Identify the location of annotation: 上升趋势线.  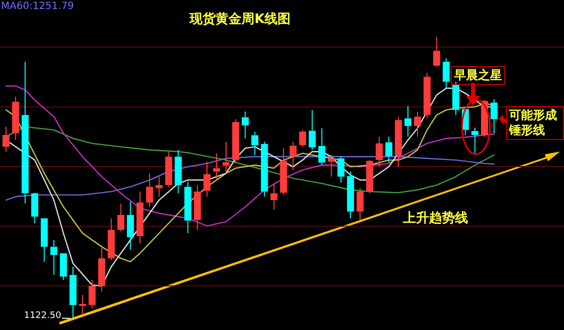
(435, 219).